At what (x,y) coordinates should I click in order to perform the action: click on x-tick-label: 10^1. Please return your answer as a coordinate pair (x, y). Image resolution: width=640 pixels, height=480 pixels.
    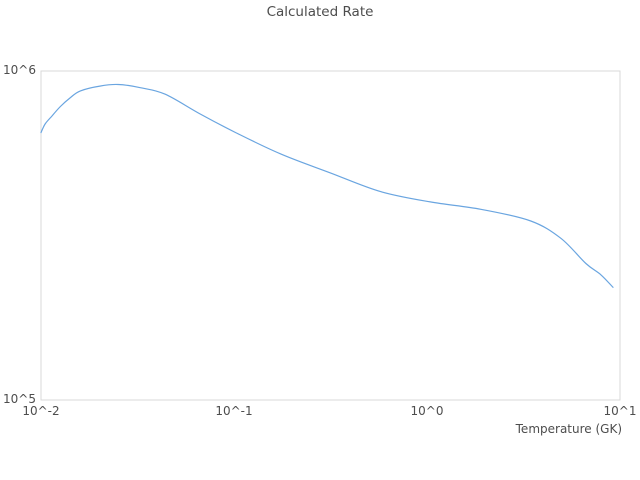
    Looking at the image, I should click on (620, 411).